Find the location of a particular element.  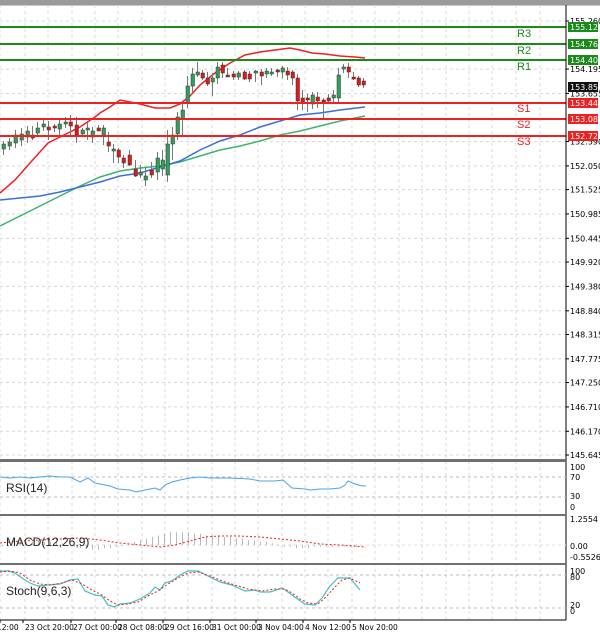

rsi-label: RSI(14) is located at coordinates (26, 488).